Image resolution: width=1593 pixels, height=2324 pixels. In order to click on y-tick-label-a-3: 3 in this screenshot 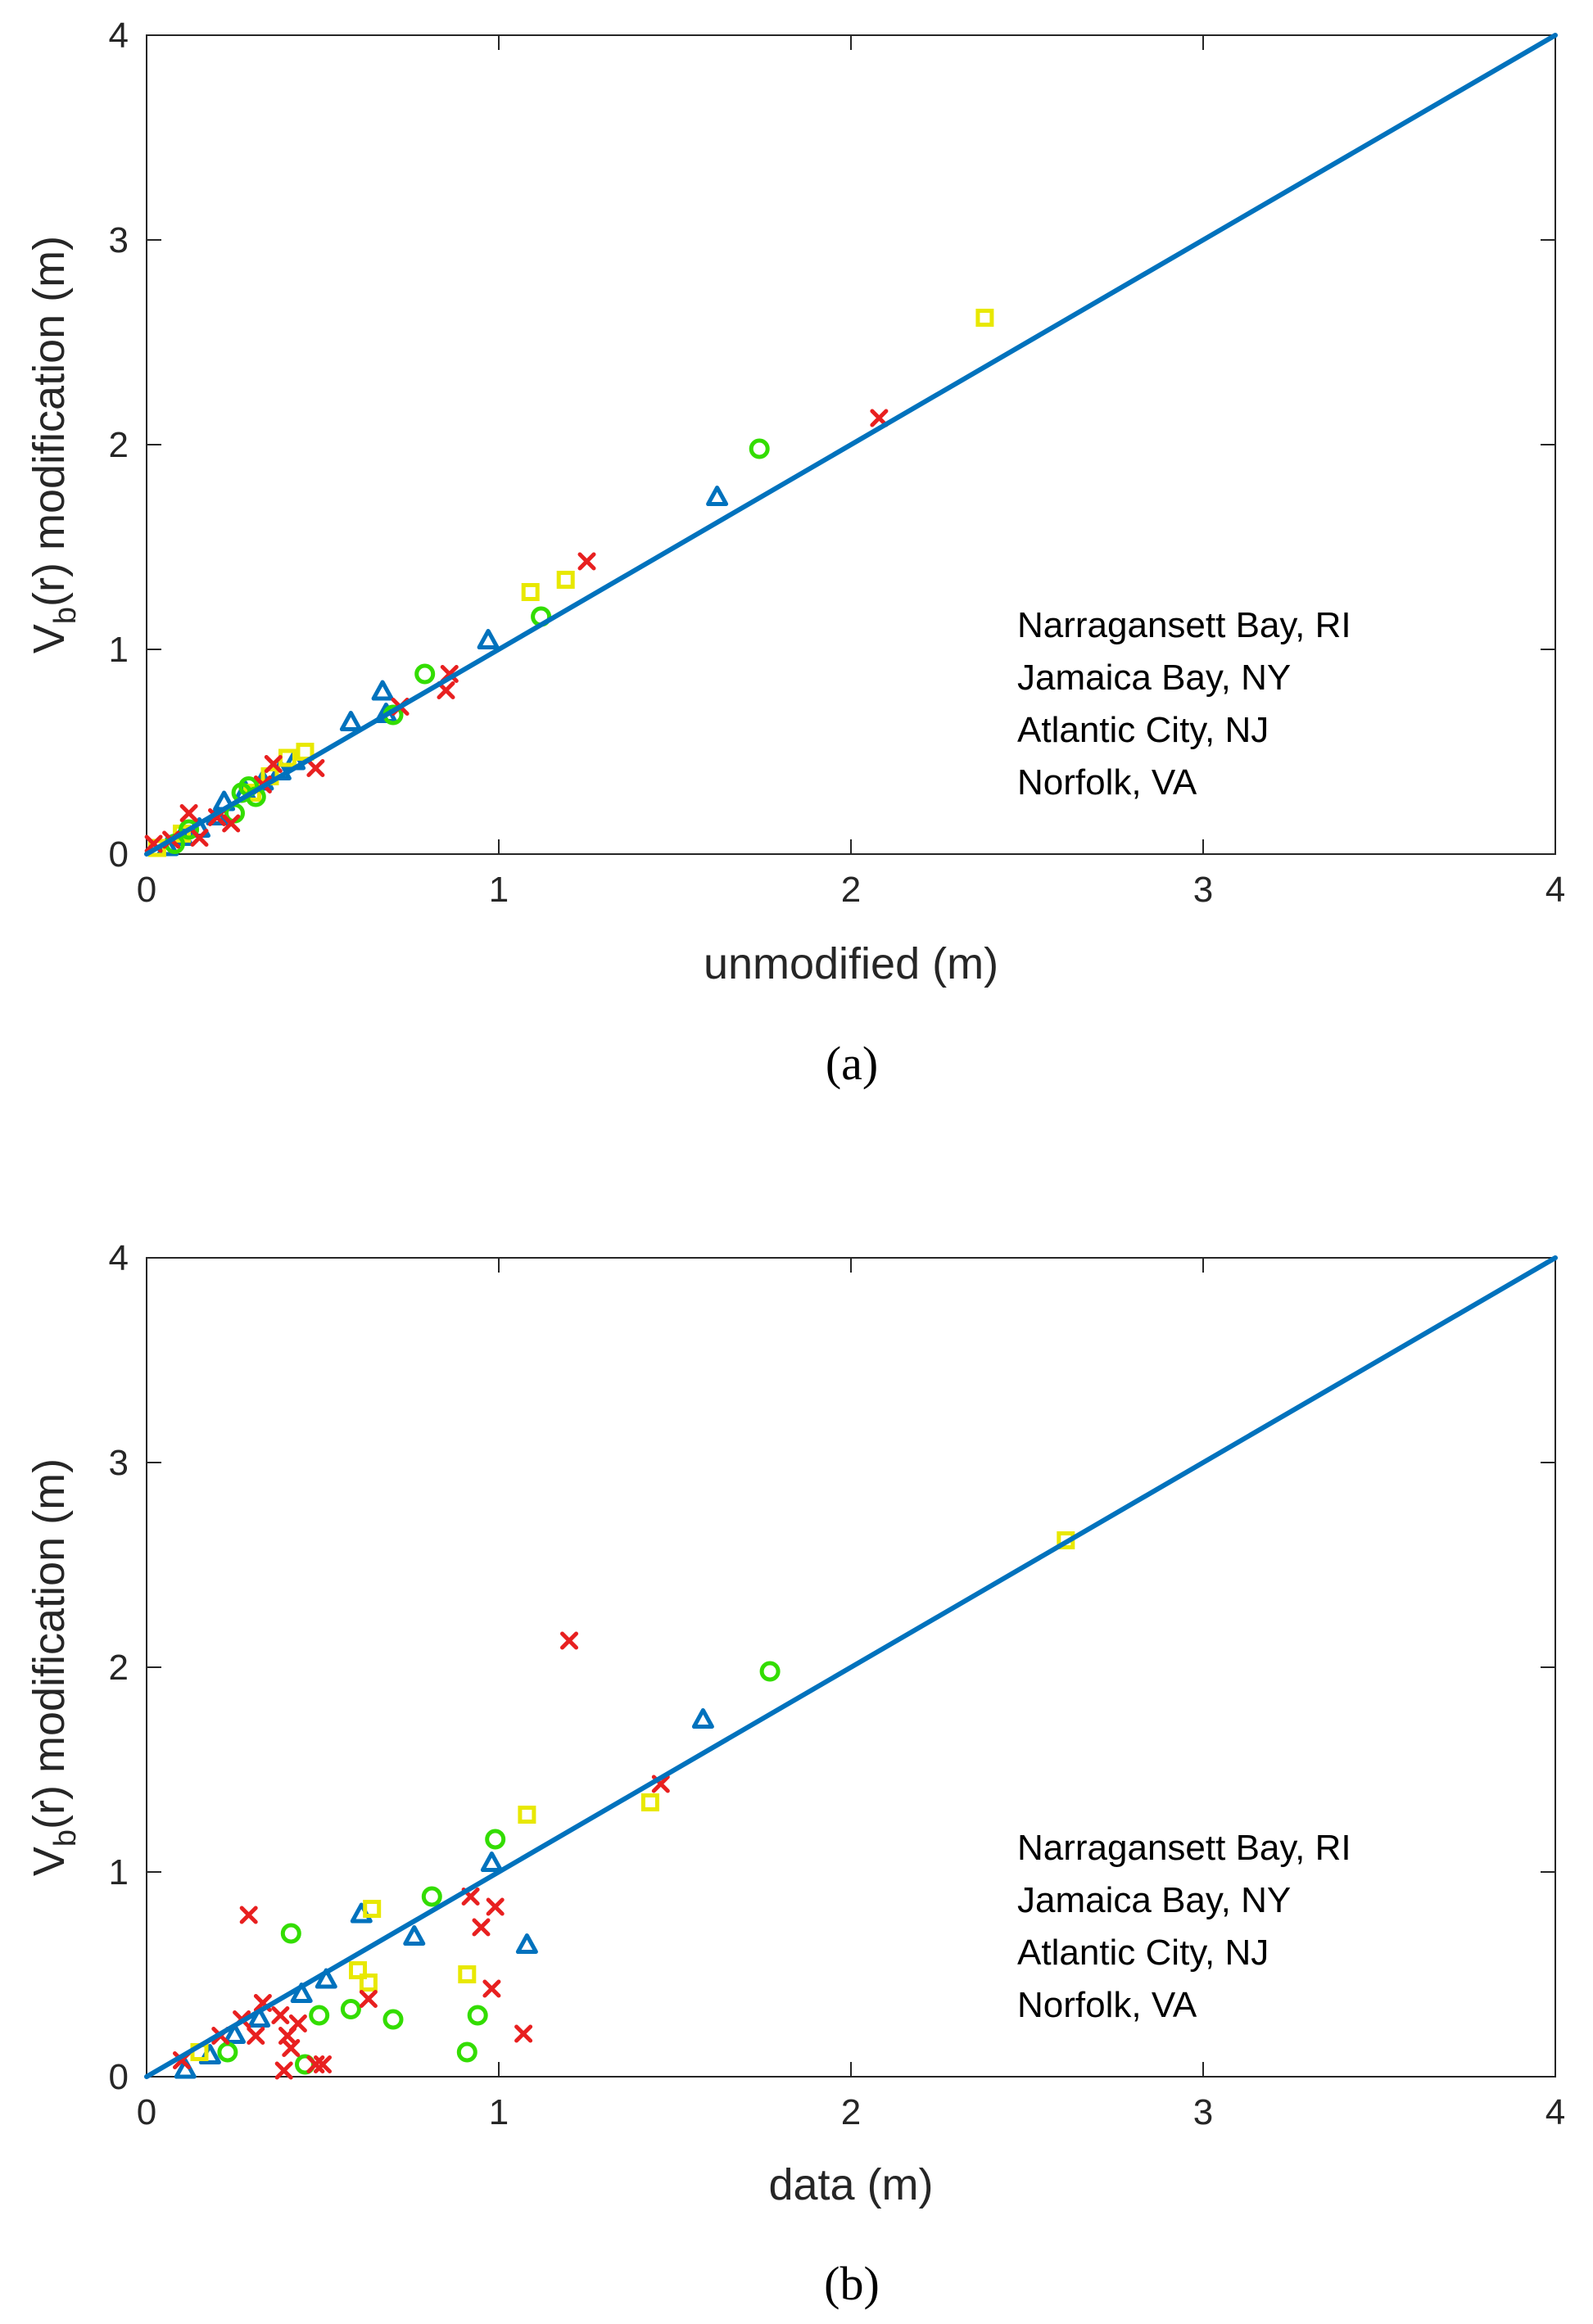, I will do `click(119, 240)`.